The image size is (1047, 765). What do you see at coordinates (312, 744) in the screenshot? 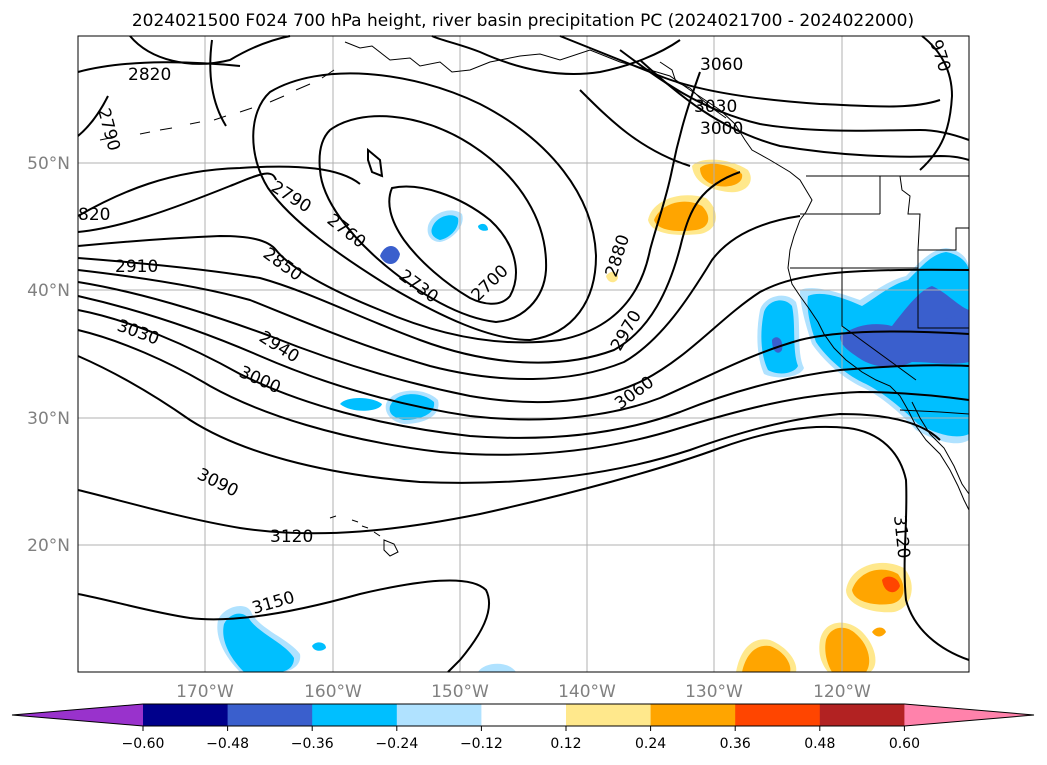
I see `colorbar-tick-label: −0.36` at bounding box center [312, 744].